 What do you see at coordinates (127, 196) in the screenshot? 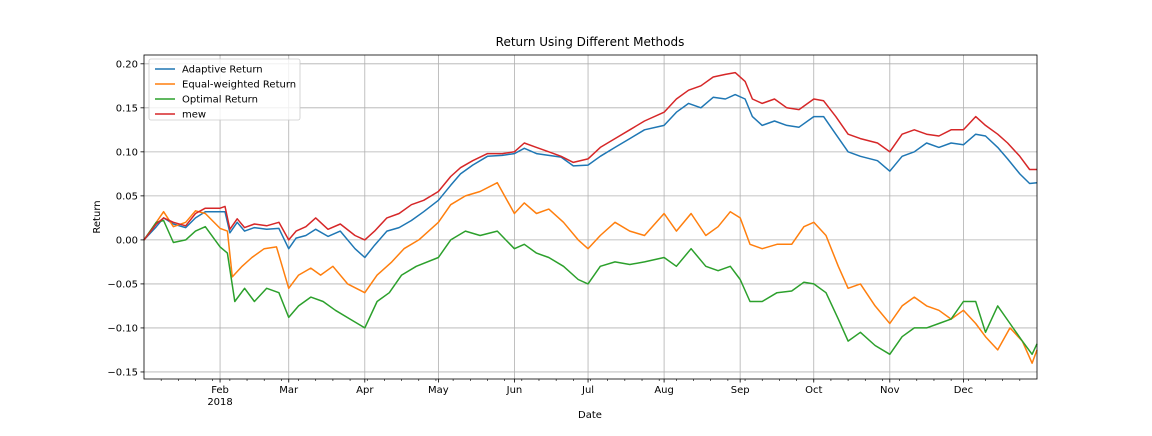
I see `y-tick-label: 0.05` at bounding box center [127, 196].